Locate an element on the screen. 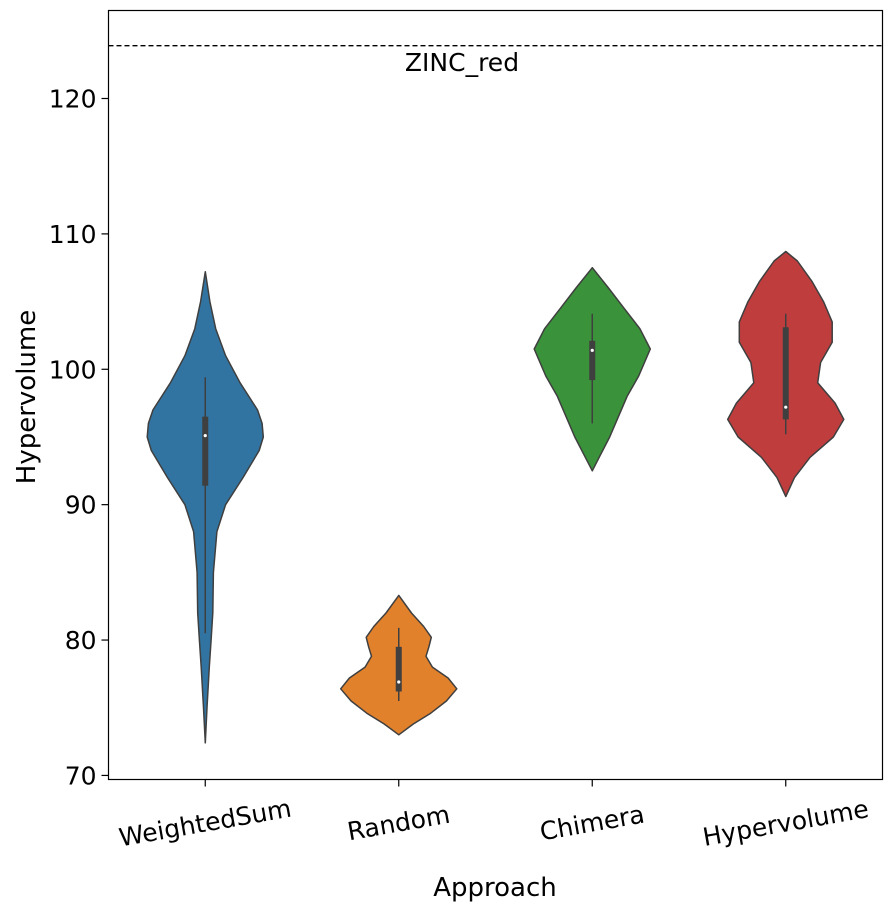 The image size is (892, 912). y-tick-label: 100 is located at coordinates (73, 369).